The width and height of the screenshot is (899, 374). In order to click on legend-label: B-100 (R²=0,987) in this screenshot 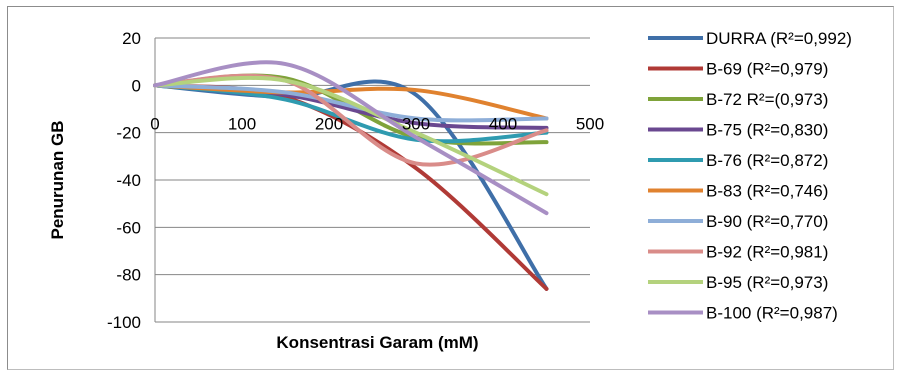, I will do `click(772, 313)`.